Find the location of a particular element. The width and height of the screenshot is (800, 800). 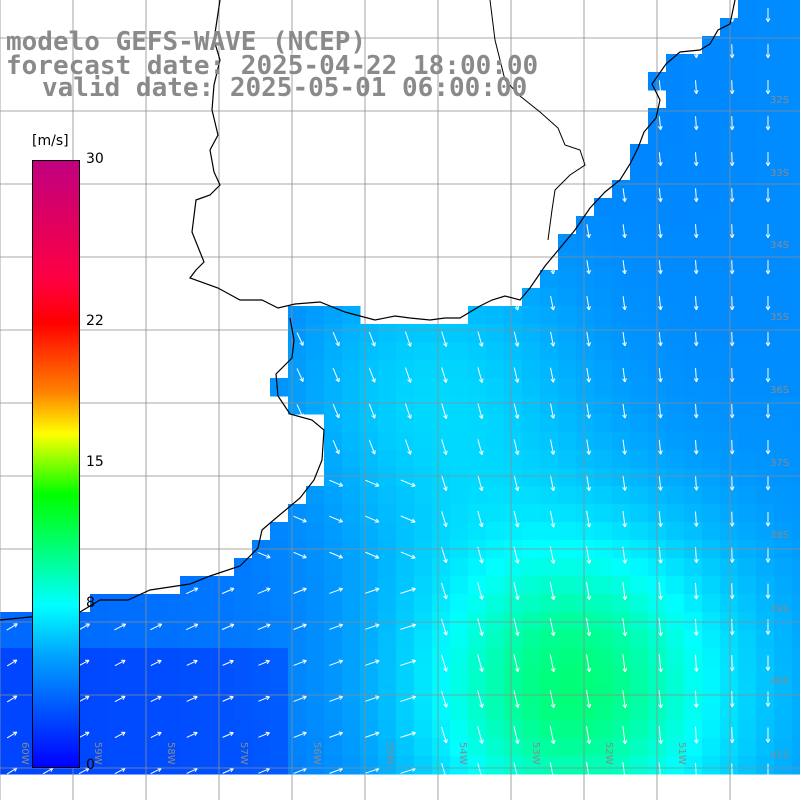

longitude-label: 54W is located at coordinates (462, 753).